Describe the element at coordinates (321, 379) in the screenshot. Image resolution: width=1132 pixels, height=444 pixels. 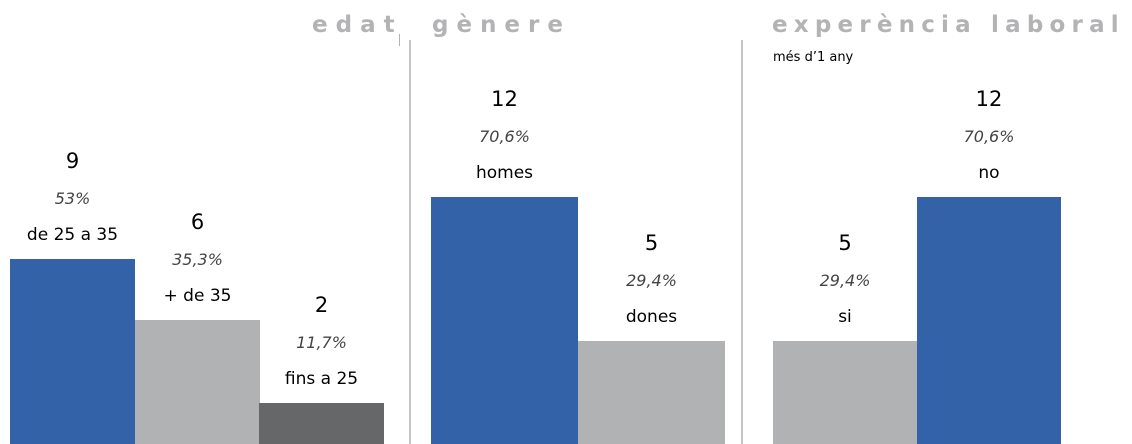
I see `category-label-0-2: fins a 25` at that location.